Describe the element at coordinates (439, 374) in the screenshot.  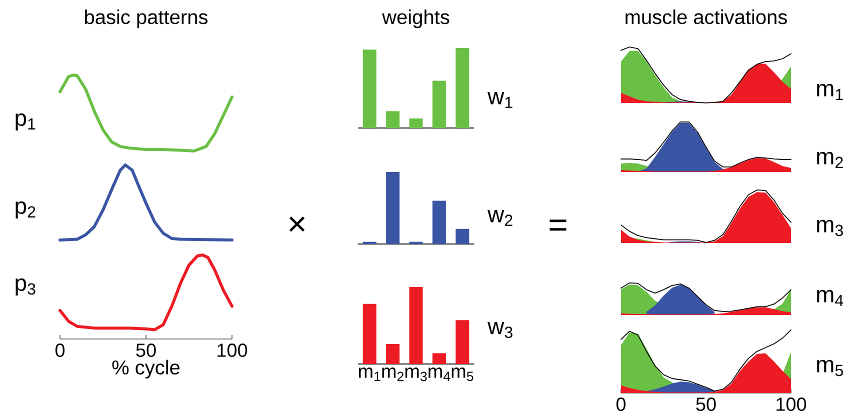
I see `x-tick-label: m$_{4}$` at that location.